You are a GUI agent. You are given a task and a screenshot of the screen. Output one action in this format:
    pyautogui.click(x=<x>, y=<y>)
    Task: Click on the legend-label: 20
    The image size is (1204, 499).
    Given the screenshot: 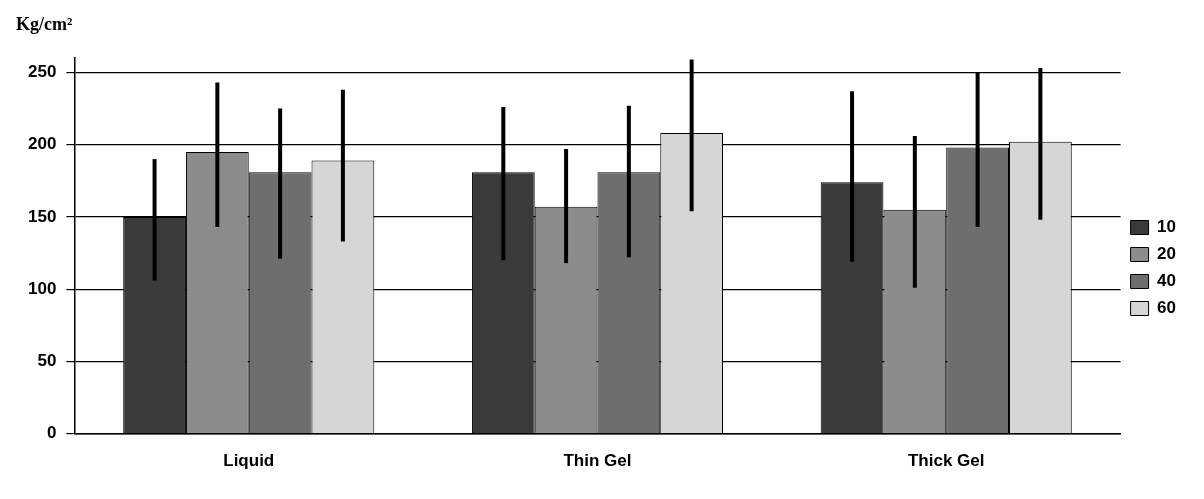 What is the action you would take?
    pyautogui.click(x=1167, y=254)
    